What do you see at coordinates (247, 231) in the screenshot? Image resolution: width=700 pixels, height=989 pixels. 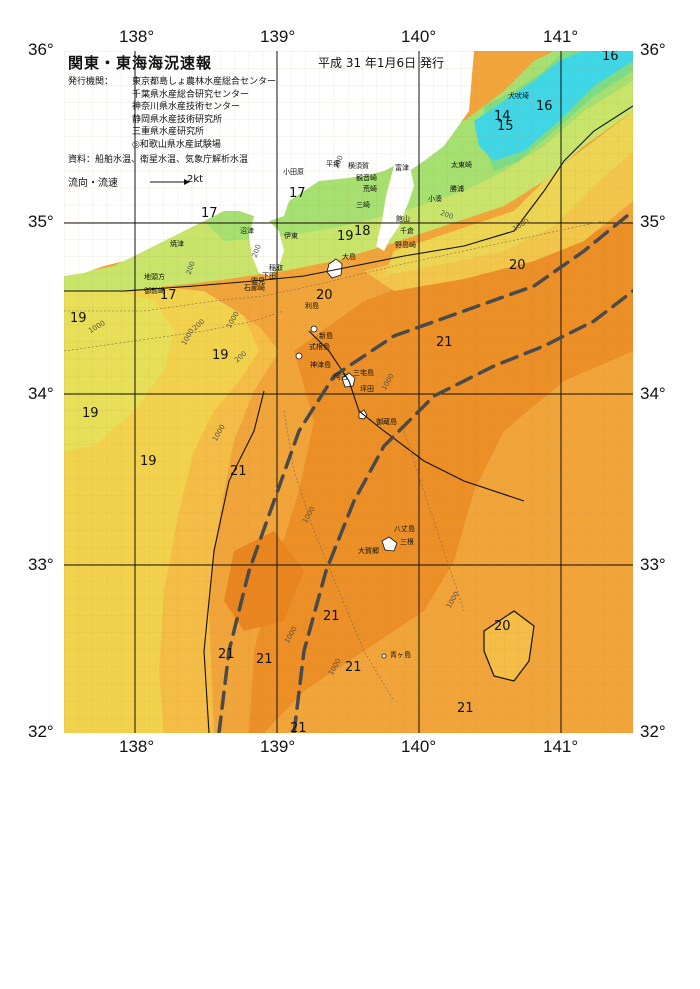 I see `place-name: 沼津` at bounding box center [247, 231].